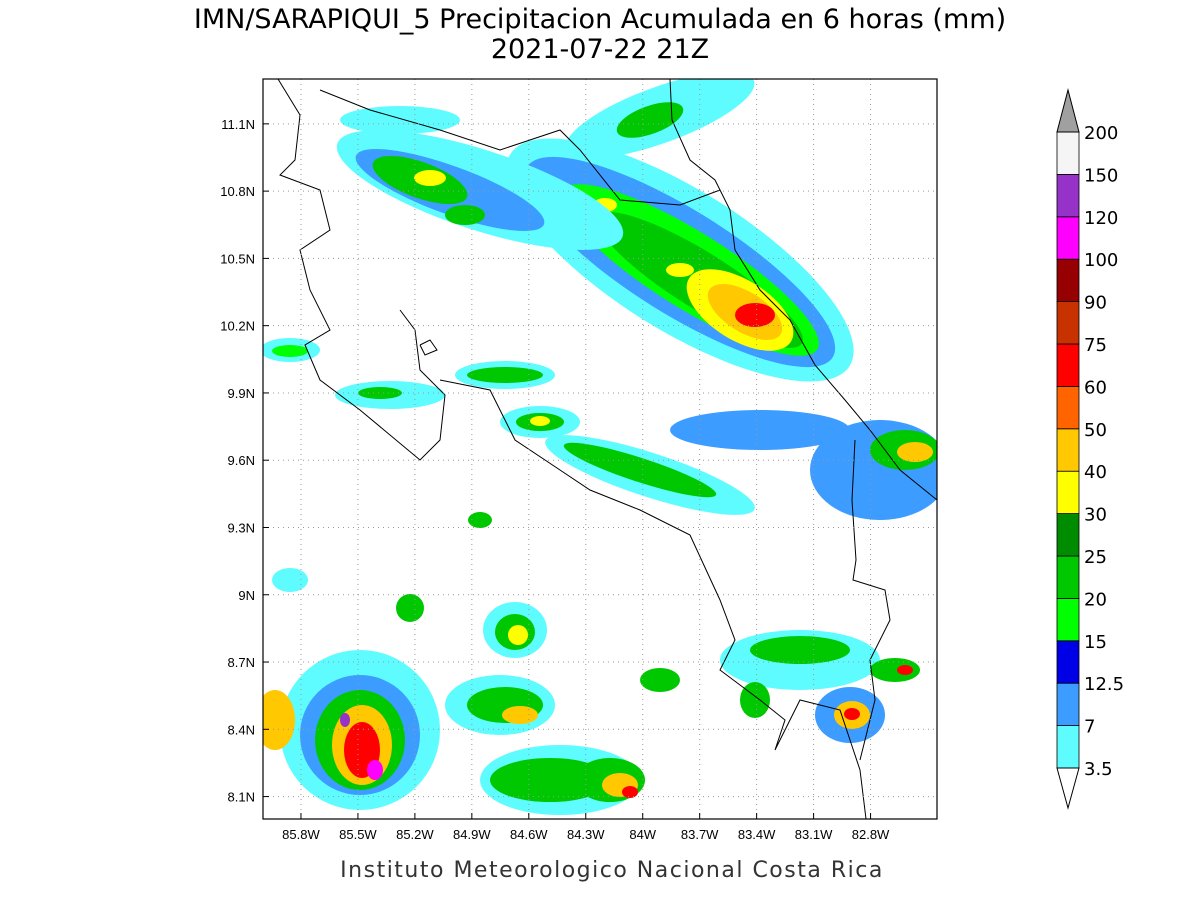 The height and width of the screenshot is (900, 1200). Describe the element at coordinates (814, 834) in the screenshot. I see `x-tick-label: 83.1W` at that location.